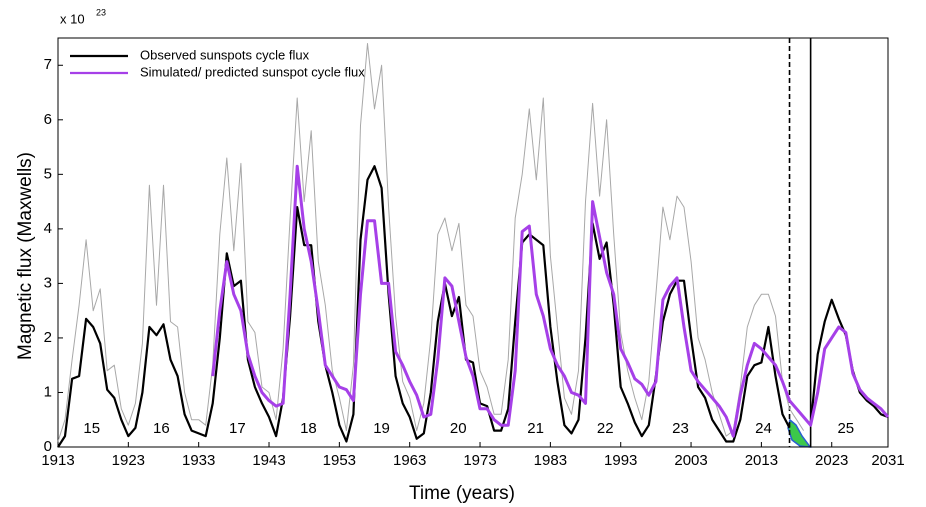 The width and height of the screenshot is (926, 507). I want to click on y-axis-label: Magnetic flux (Maxwells), so click(25, 256).